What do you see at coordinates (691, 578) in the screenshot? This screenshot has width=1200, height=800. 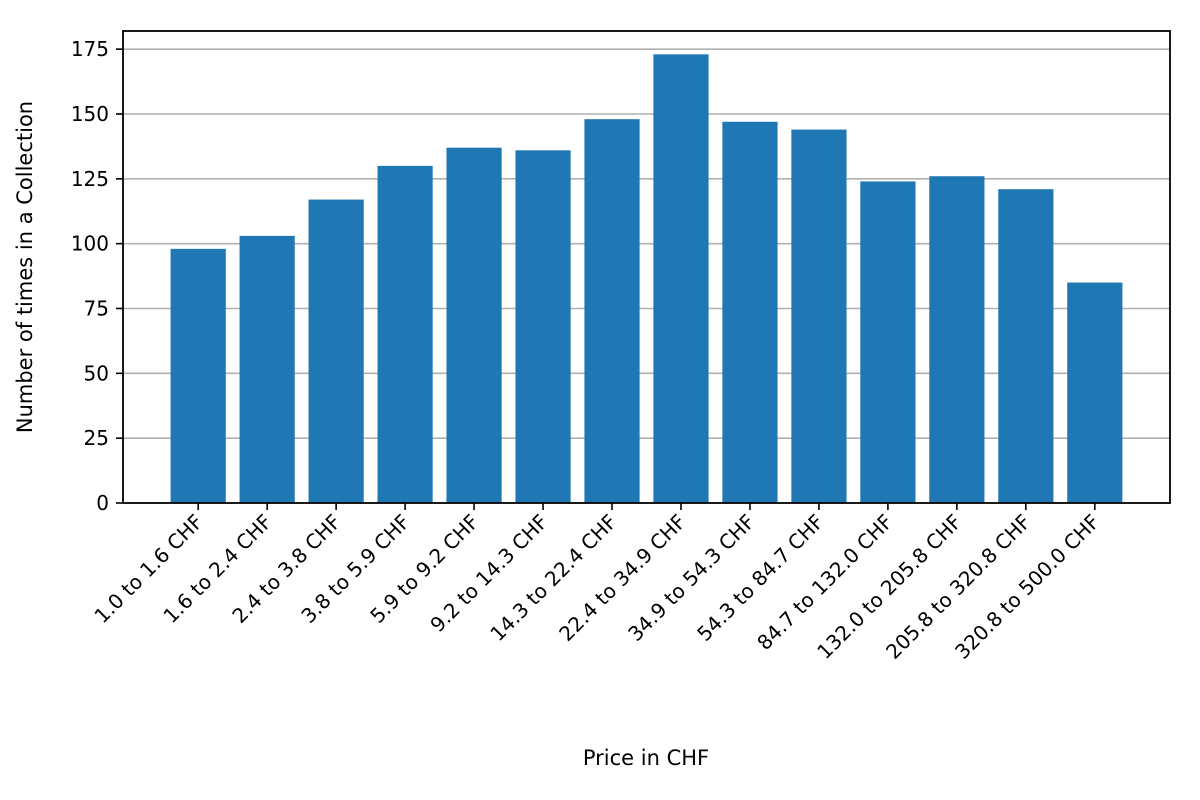 I see `x-tick-label: 34.9 to 54.3 CHF` at bounding box center [691, 578].